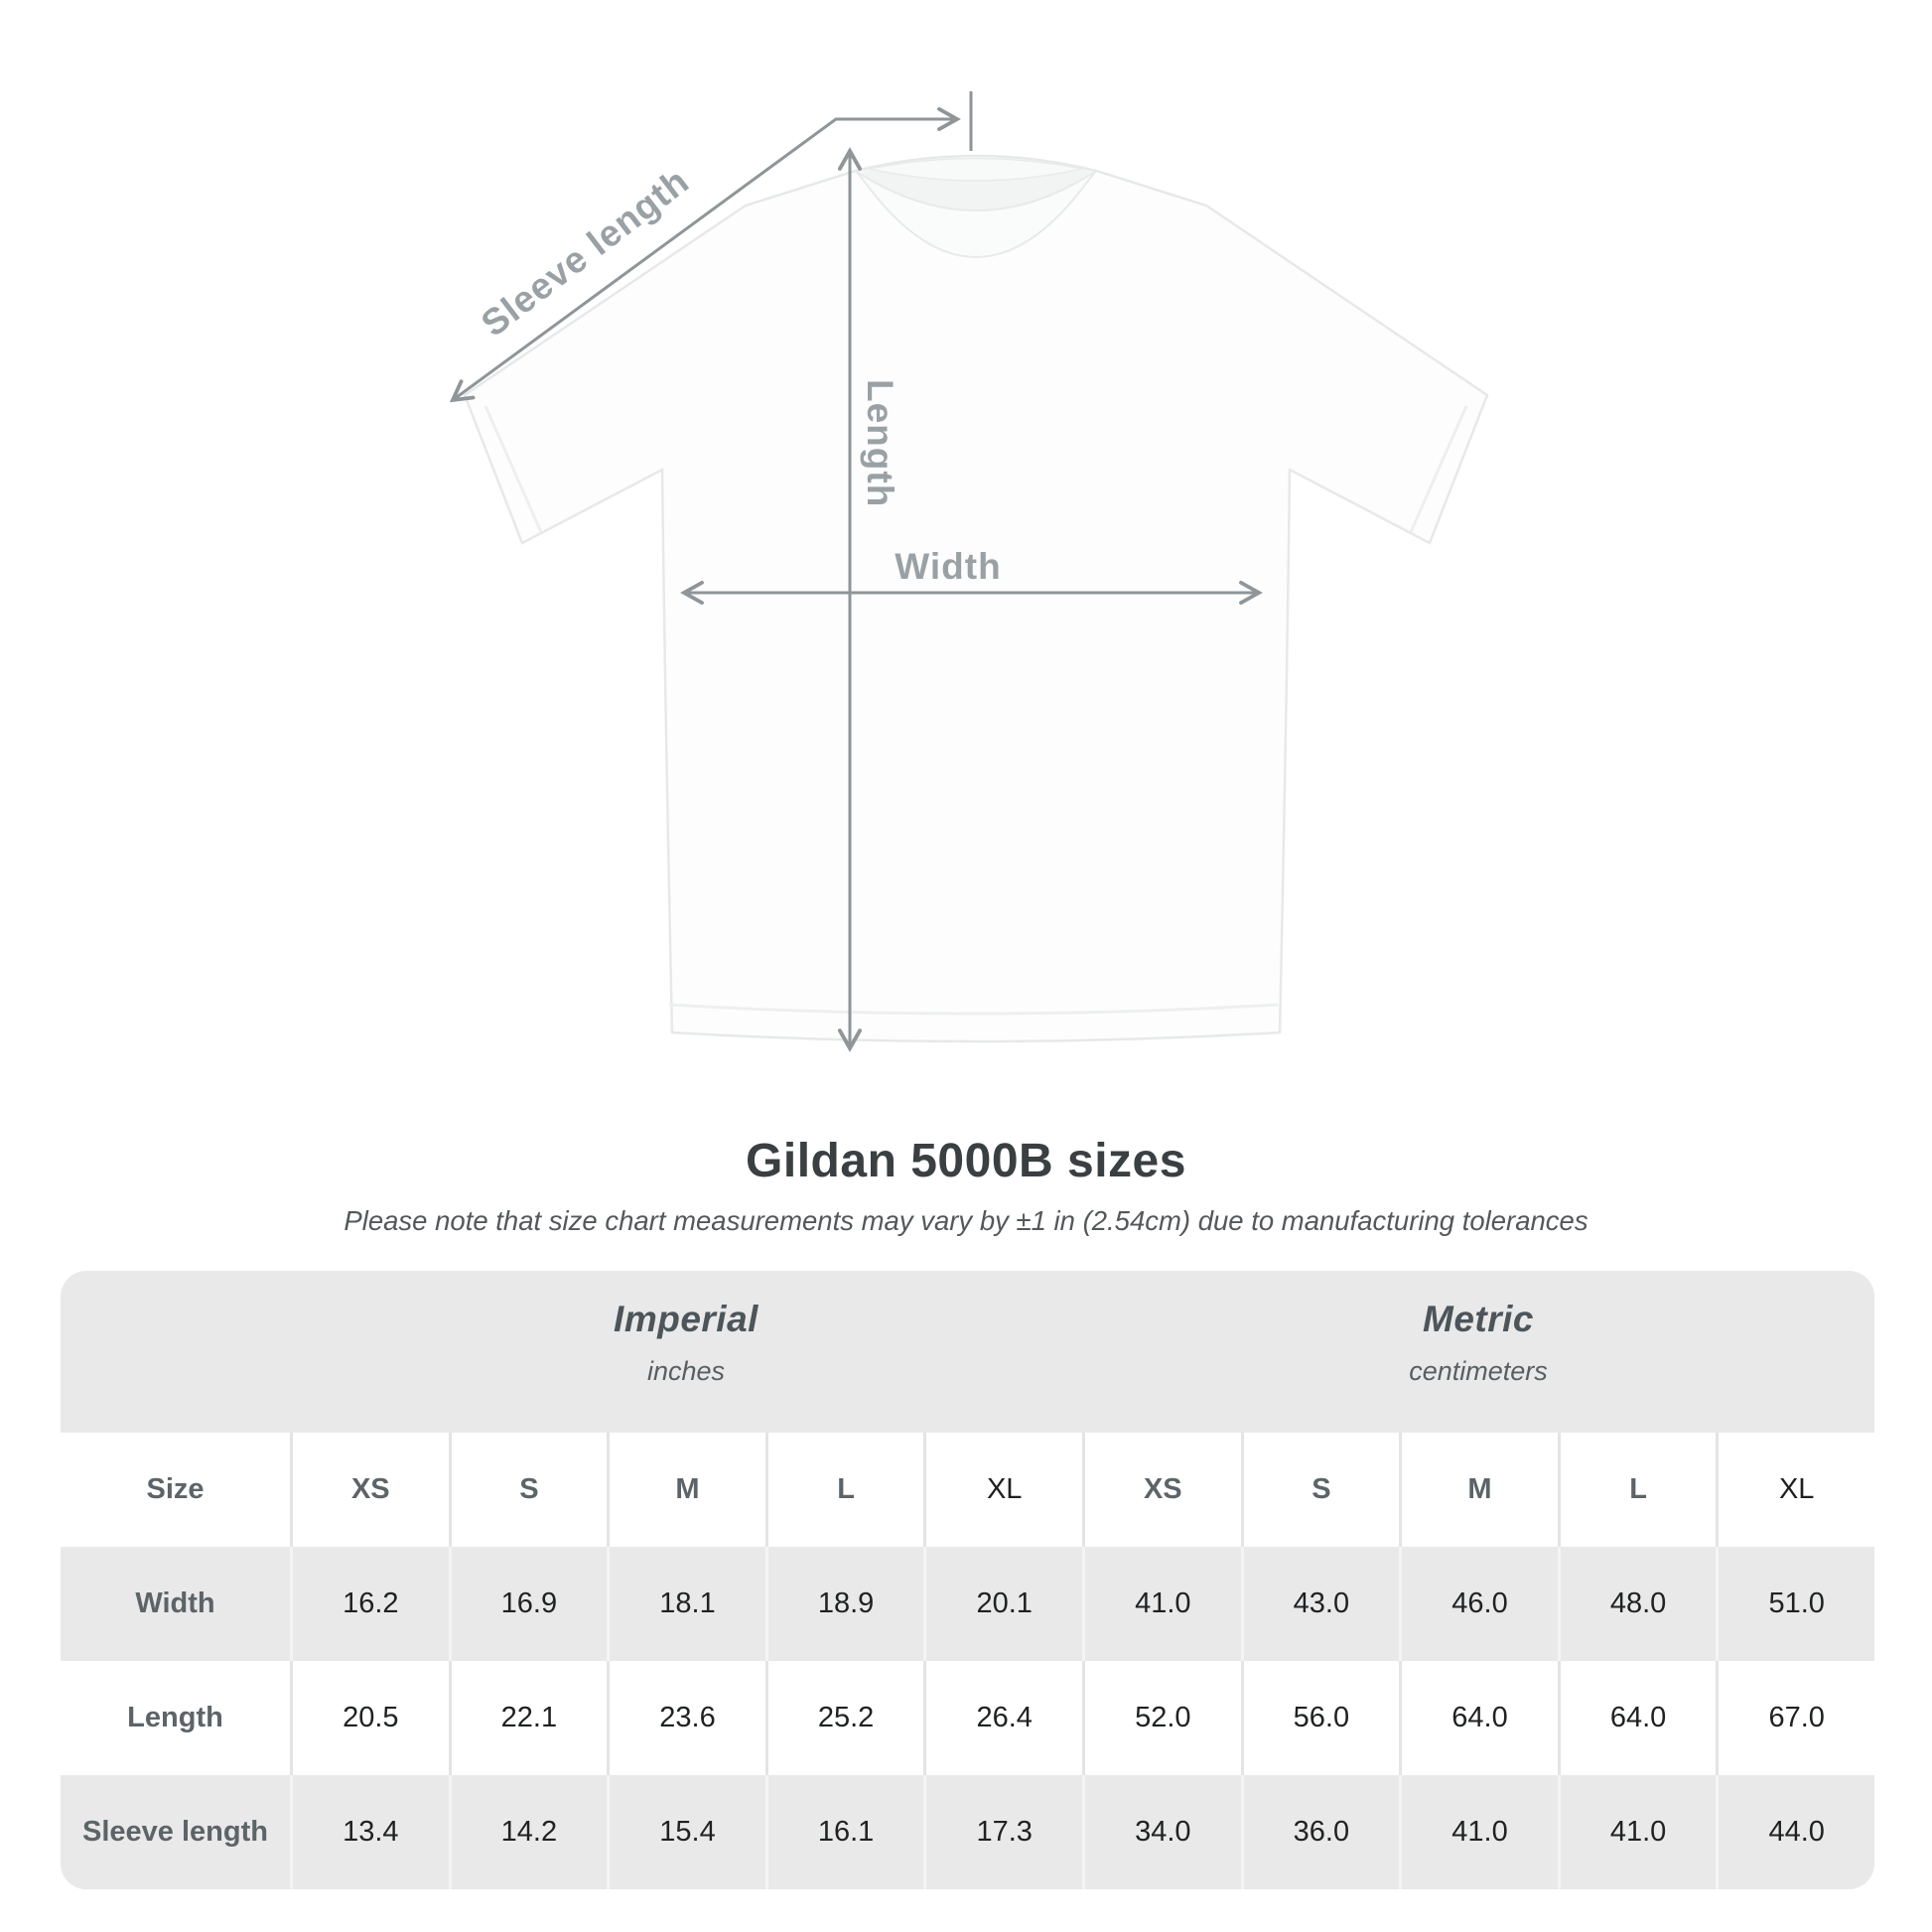 This screenshot has height=1932, width=1932. I want to click on header-cell-metric-m: M, so click(1478, 1490).